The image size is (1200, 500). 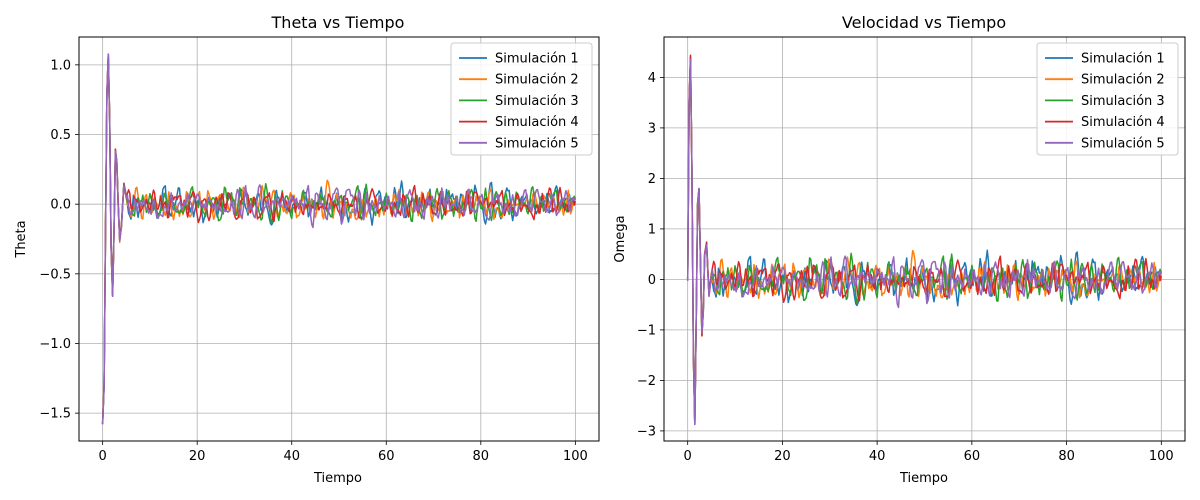 What do you see at coordinates (338, 22) in the screenshot?
I see `chart-title-theta: Theta vs Tiempo` at bounding box center [338, 22].